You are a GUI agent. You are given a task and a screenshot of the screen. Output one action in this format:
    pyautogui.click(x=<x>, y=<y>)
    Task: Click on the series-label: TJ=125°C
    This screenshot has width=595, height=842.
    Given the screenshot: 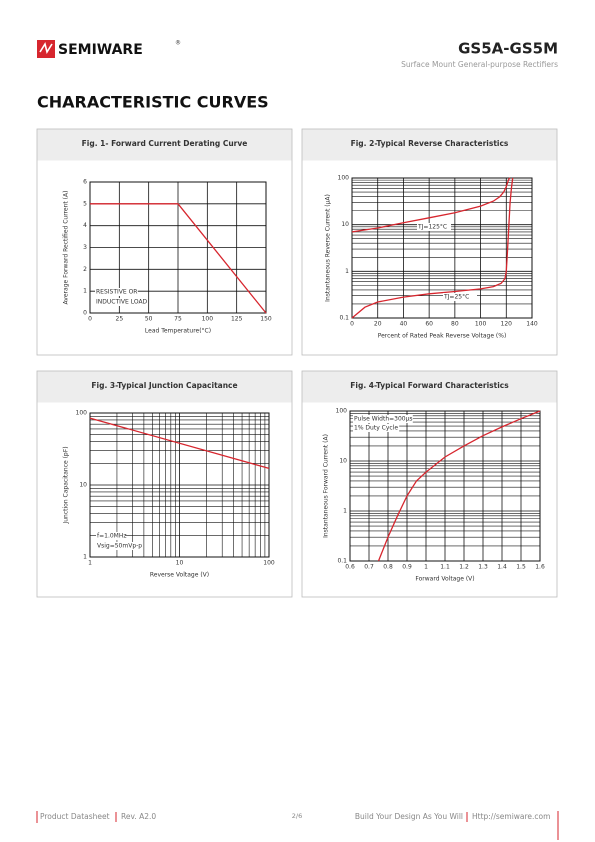 What is the action you would take?
    pyautogui.click(x=432, y=227)
    